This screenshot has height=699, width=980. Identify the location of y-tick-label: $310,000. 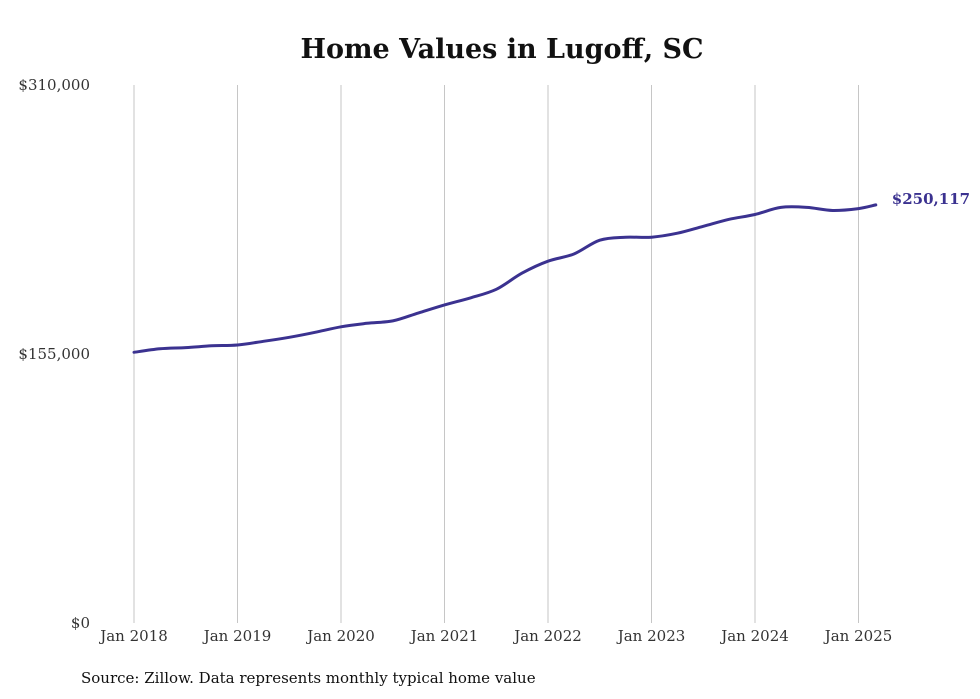
(54, 85).